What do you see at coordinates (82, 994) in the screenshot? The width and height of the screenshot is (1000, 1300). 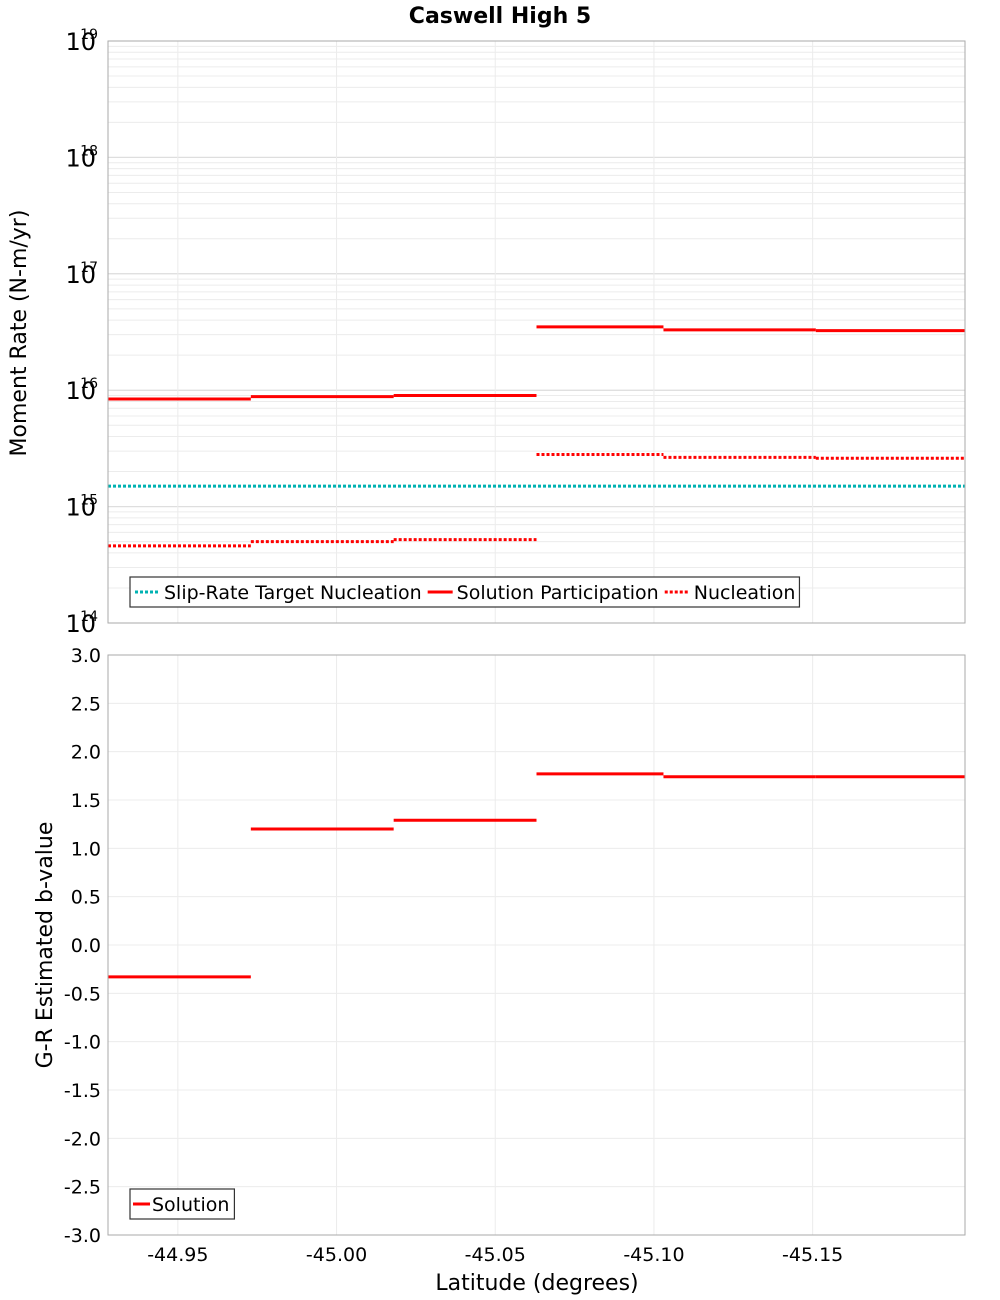 I see `bottom-y-tick-label: -0.5` at bounding box center [82, 994].